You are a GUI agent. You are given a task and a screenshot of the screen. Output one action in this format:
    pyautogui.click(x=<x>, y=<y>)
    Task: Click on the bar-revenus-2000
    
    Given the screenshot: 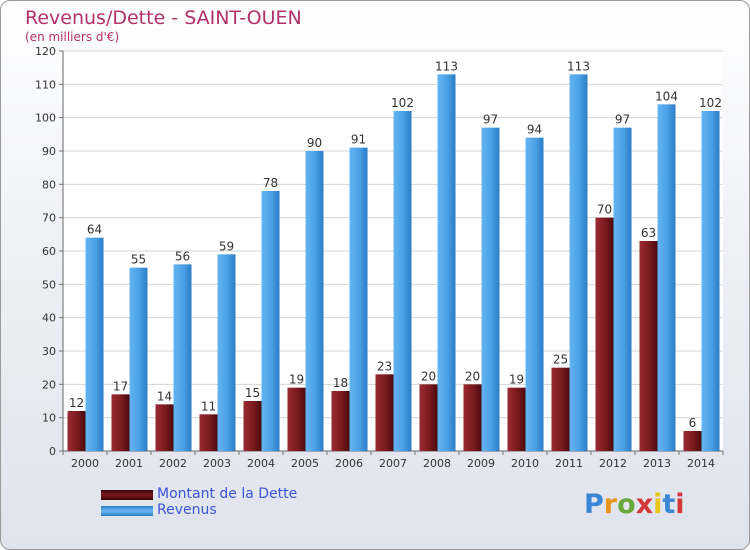 What is the action you would take?
    pyautogui.click(x=94, y=344)
    